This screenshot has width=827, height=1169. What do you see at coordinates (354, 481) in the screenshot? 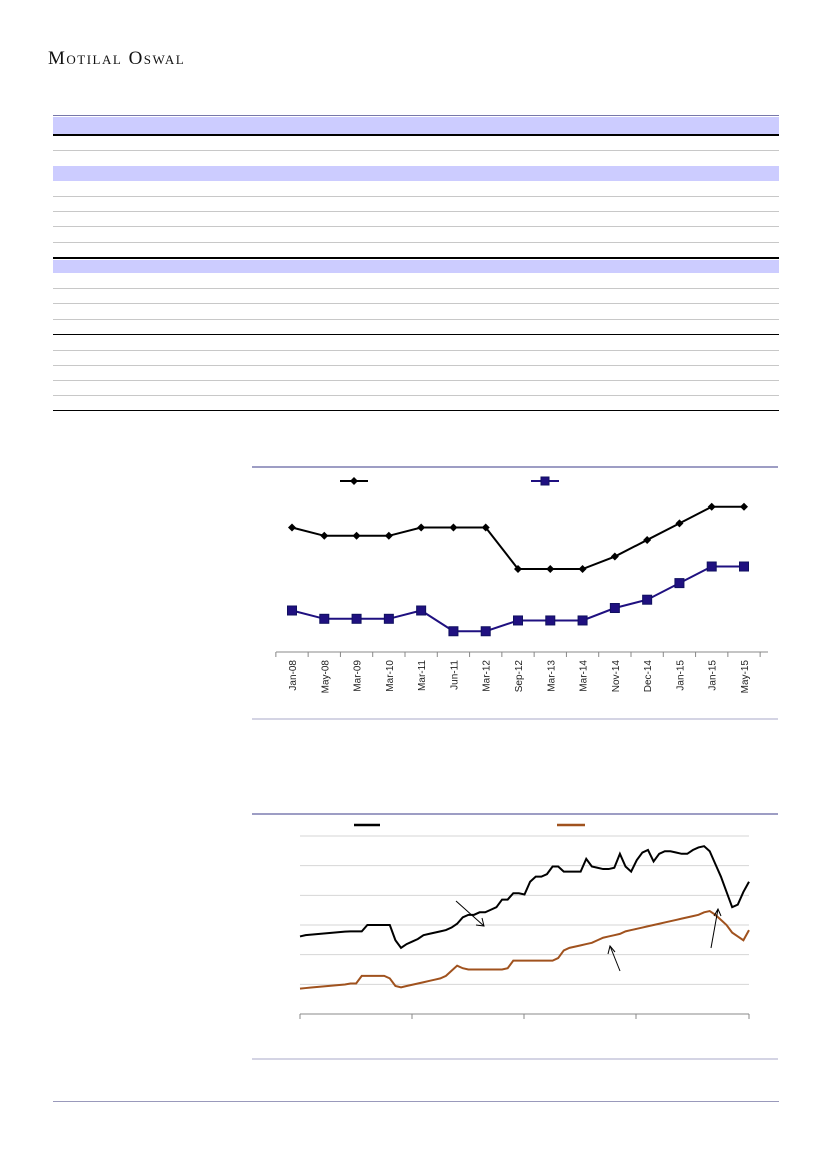
I see `legend-marker-diamond` at bounding box center [354, 481].